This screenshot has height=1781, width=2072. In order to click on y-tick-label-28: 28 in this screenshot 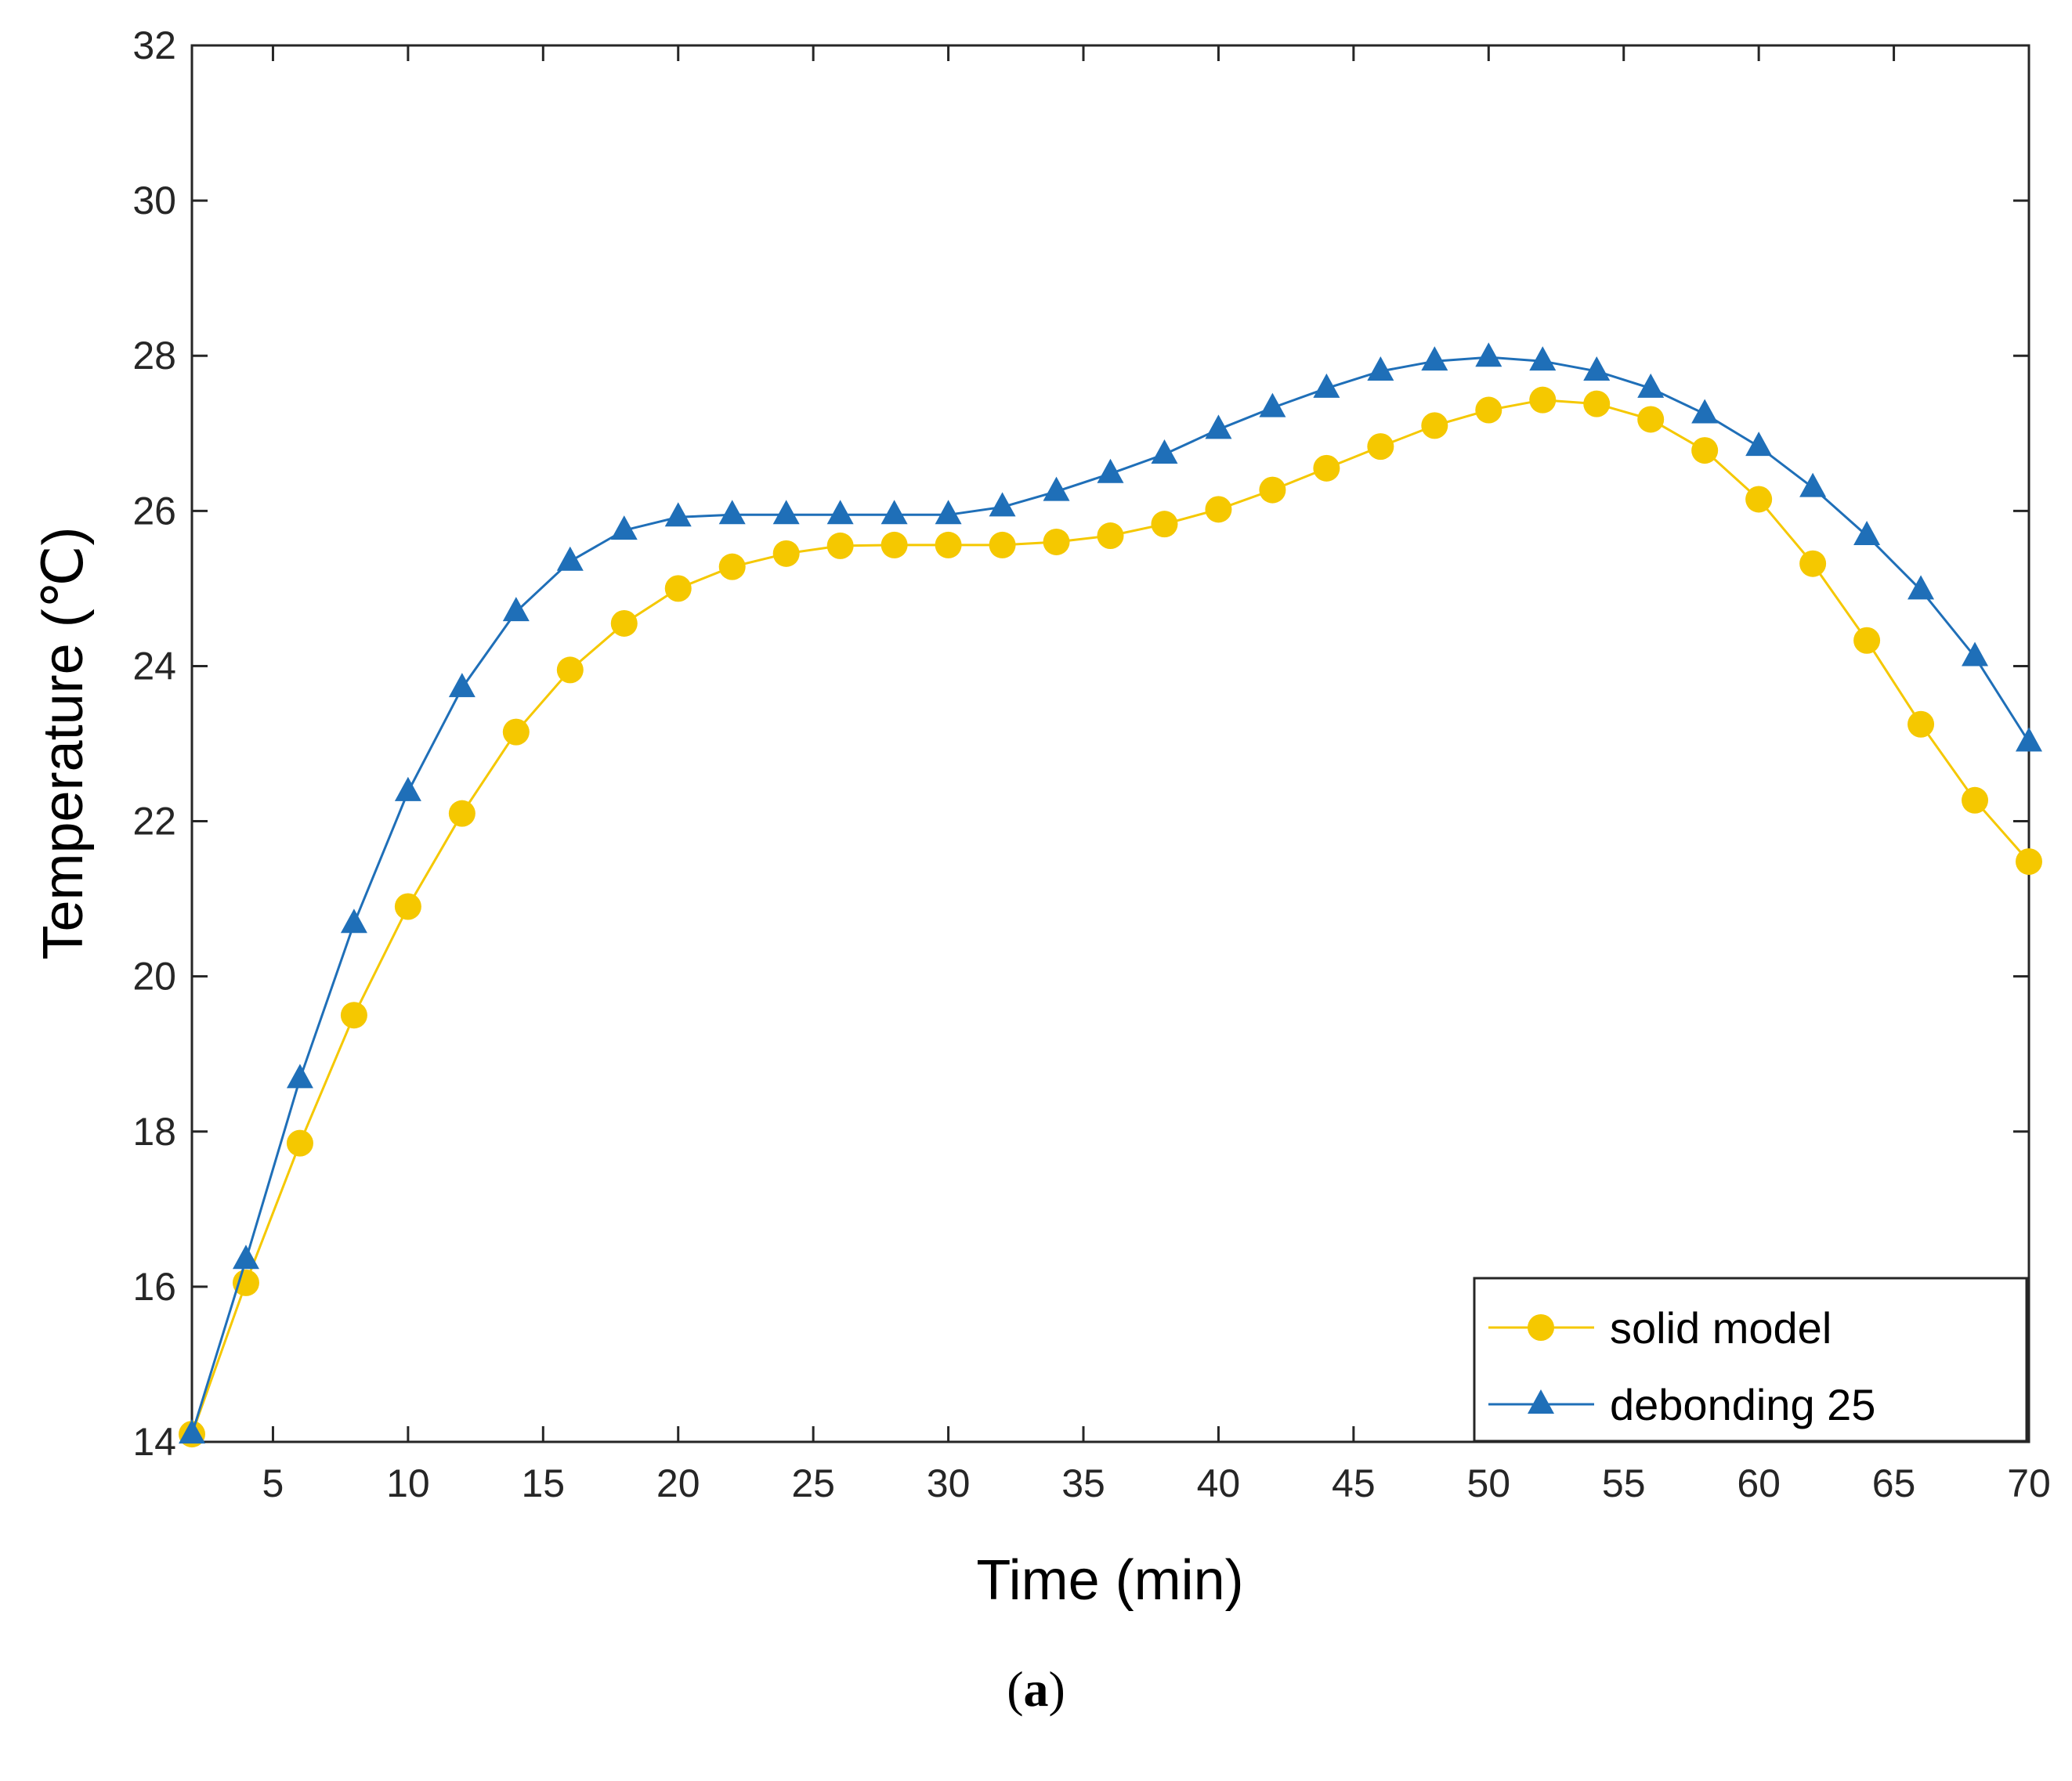, I will do `click(154, 356)`.